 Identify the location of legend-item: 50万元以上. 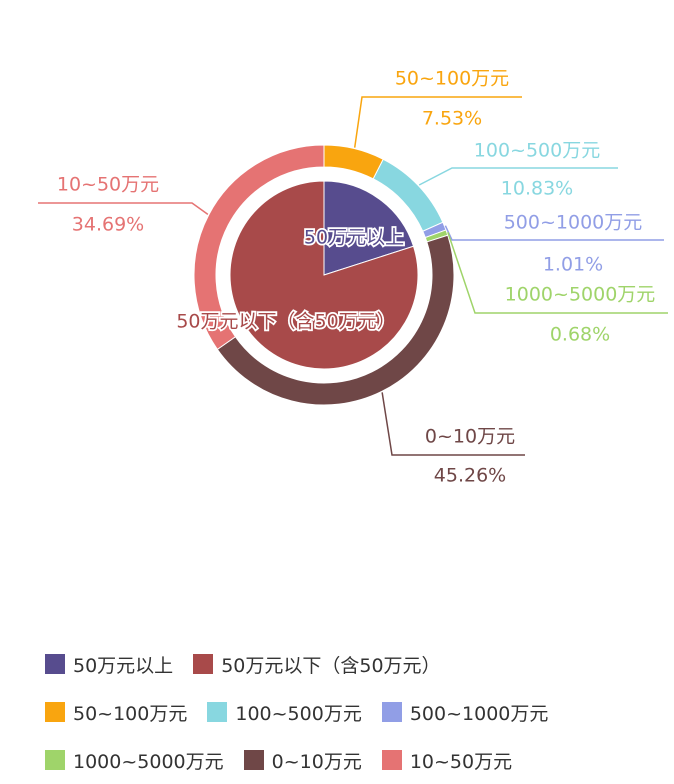
(109, 664).